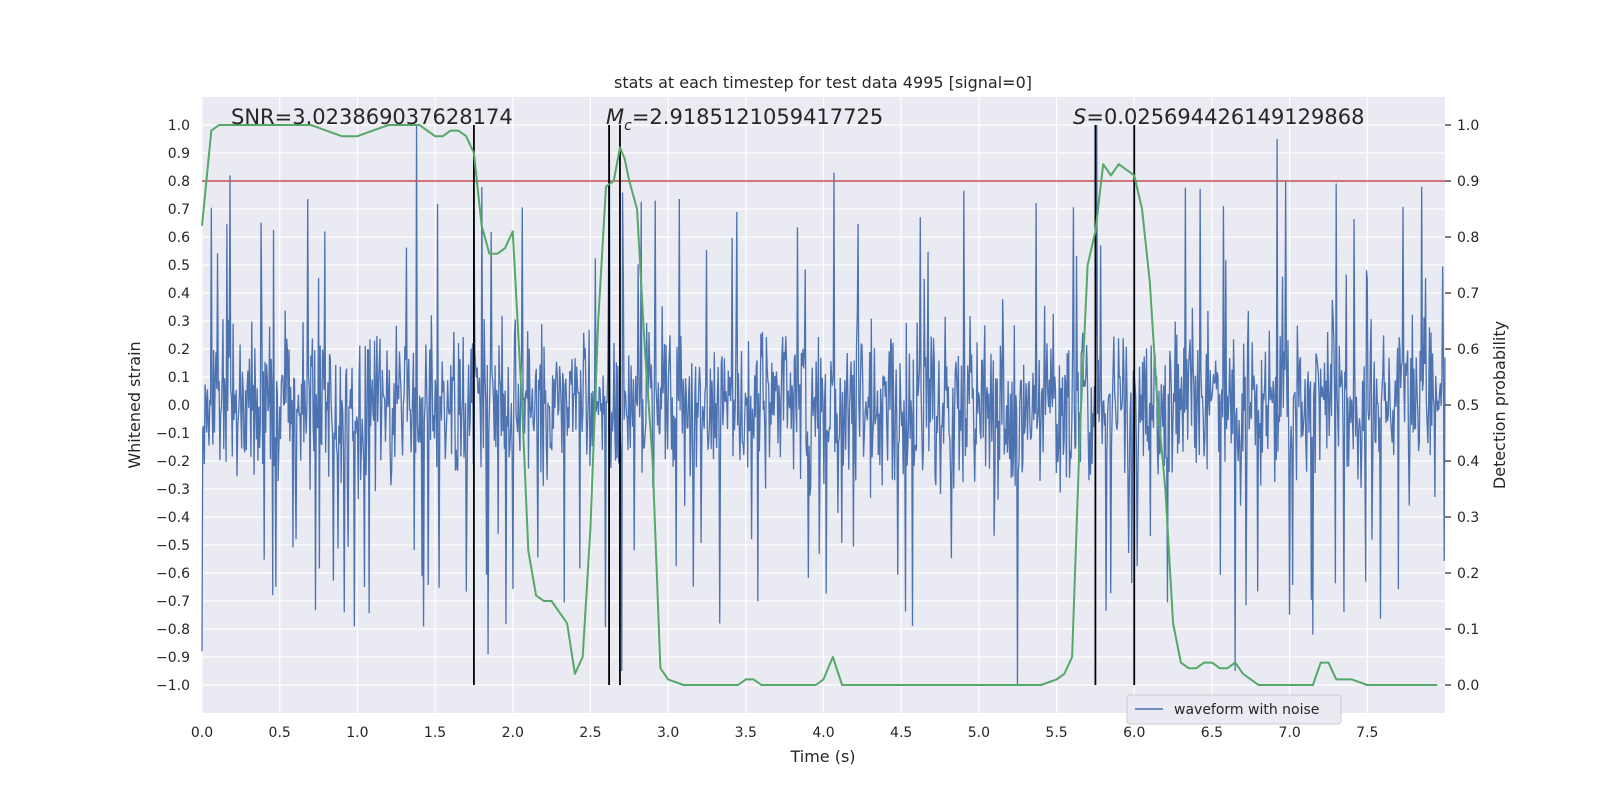  I want to click on y-left-tick-label: 0.6, so click(179, 238).